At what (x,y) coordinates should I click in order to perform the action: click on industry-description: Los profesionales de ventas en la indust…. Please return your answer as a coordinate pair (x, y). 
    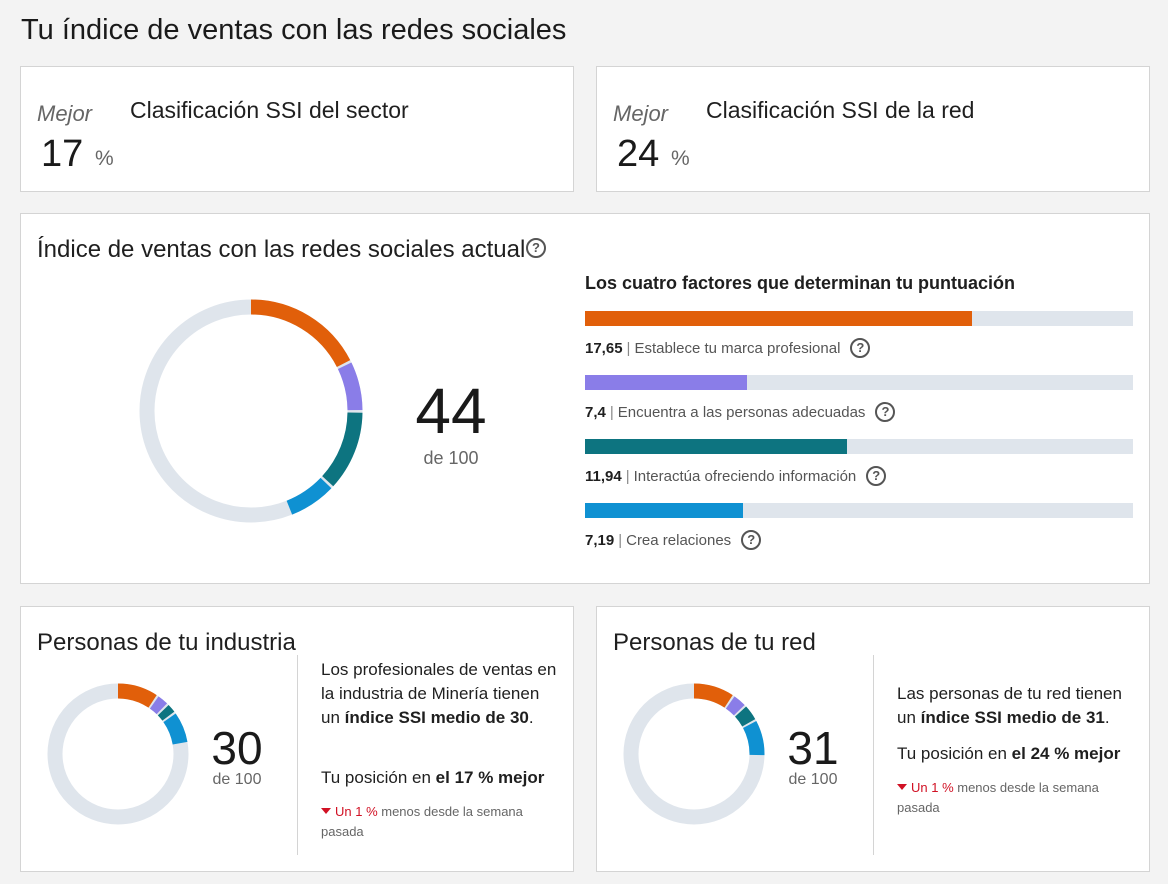
    Looking at the image, I should click on (439, 693).